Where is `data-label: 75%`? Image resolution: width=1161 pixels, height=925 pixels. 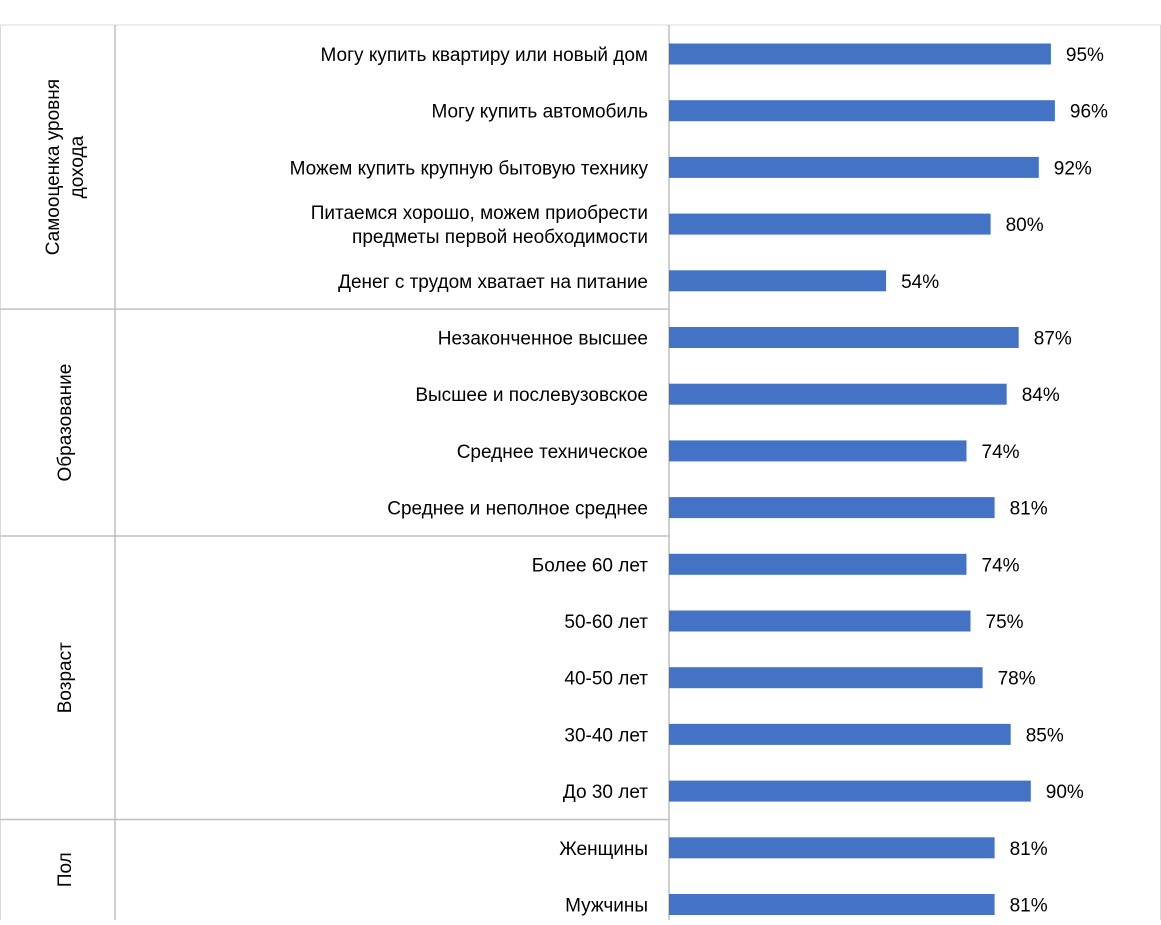
data-label: 75% is located at coordinates (1005, 622).